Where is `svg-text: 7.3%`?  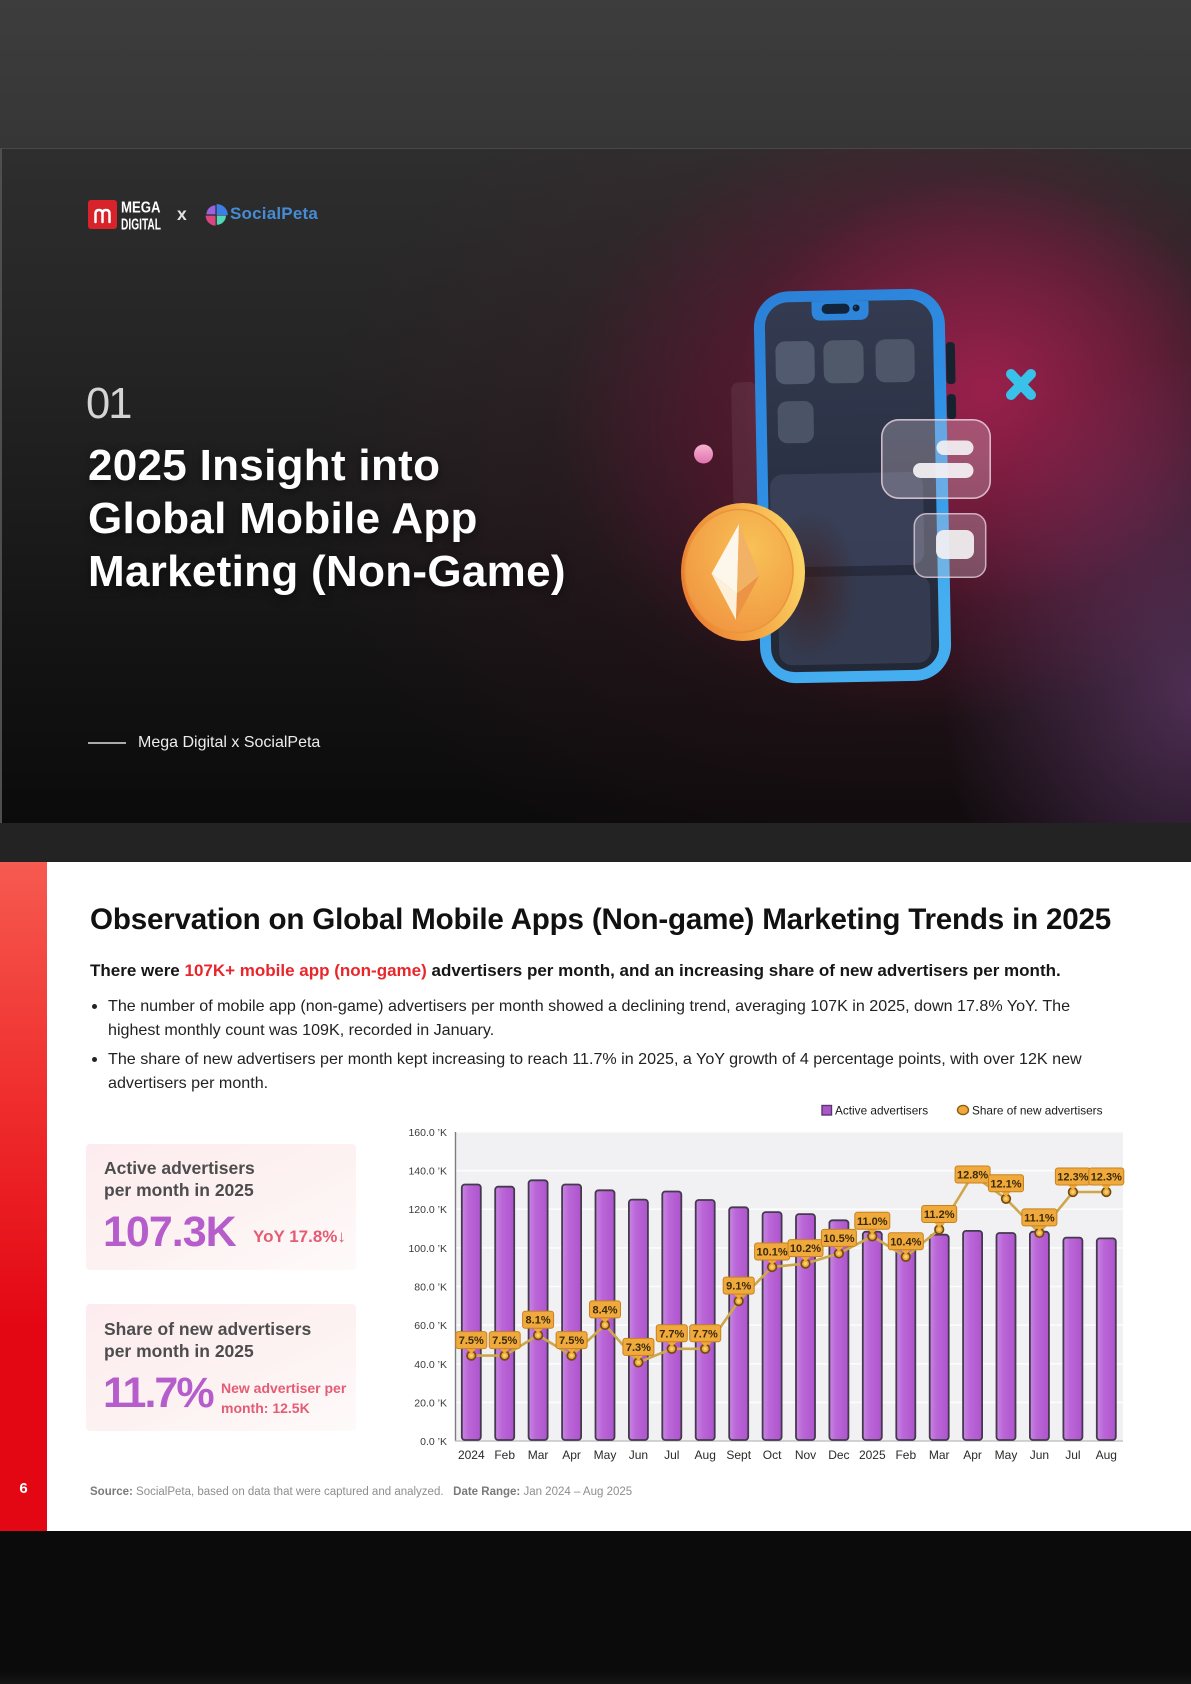 svg-text: 7.3% is located at coordinates (638, 1348).